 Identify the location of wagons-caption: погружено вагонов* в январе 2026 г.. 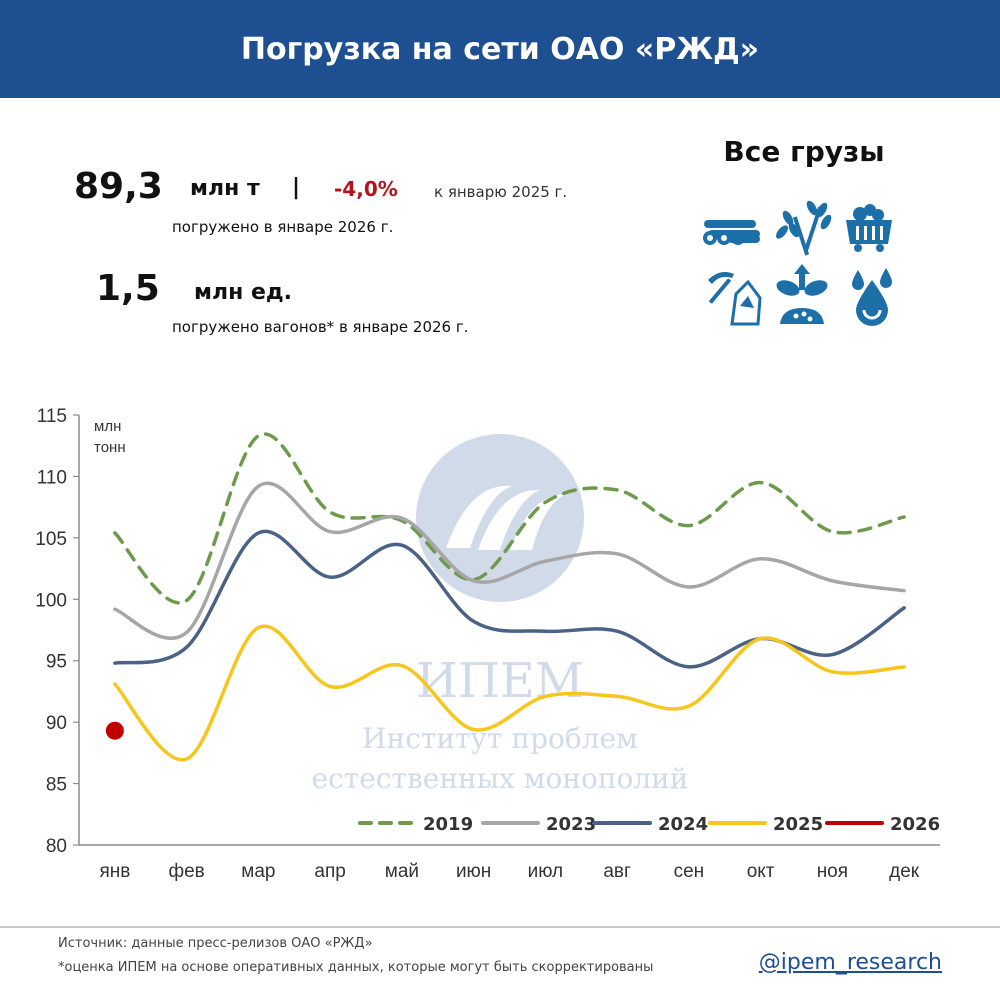
(320, 327).